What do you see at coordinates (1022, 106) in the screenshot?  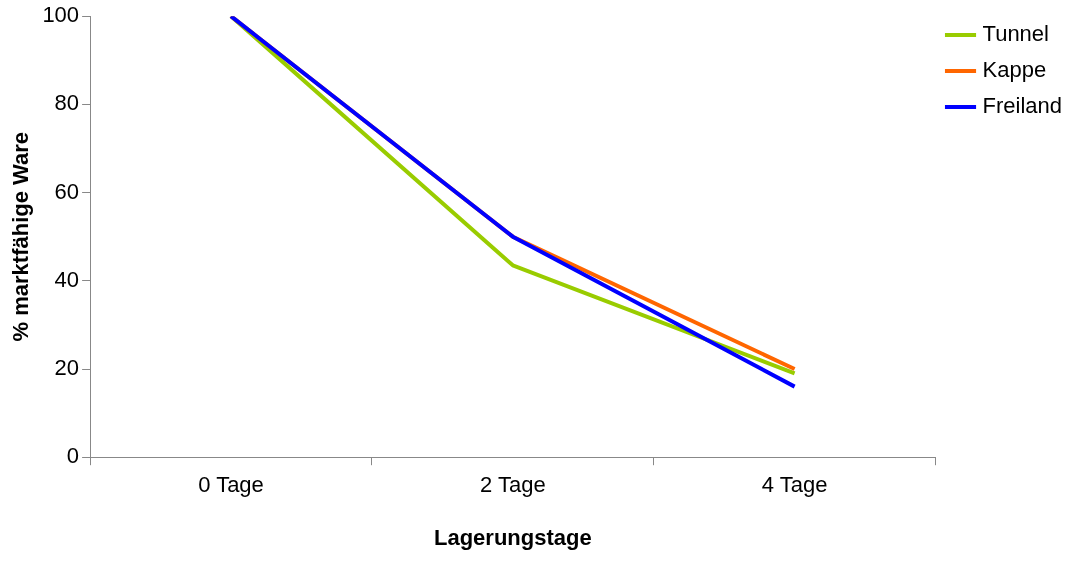 I see `legend-label: Freiland` at bounding box center [1022, 106].